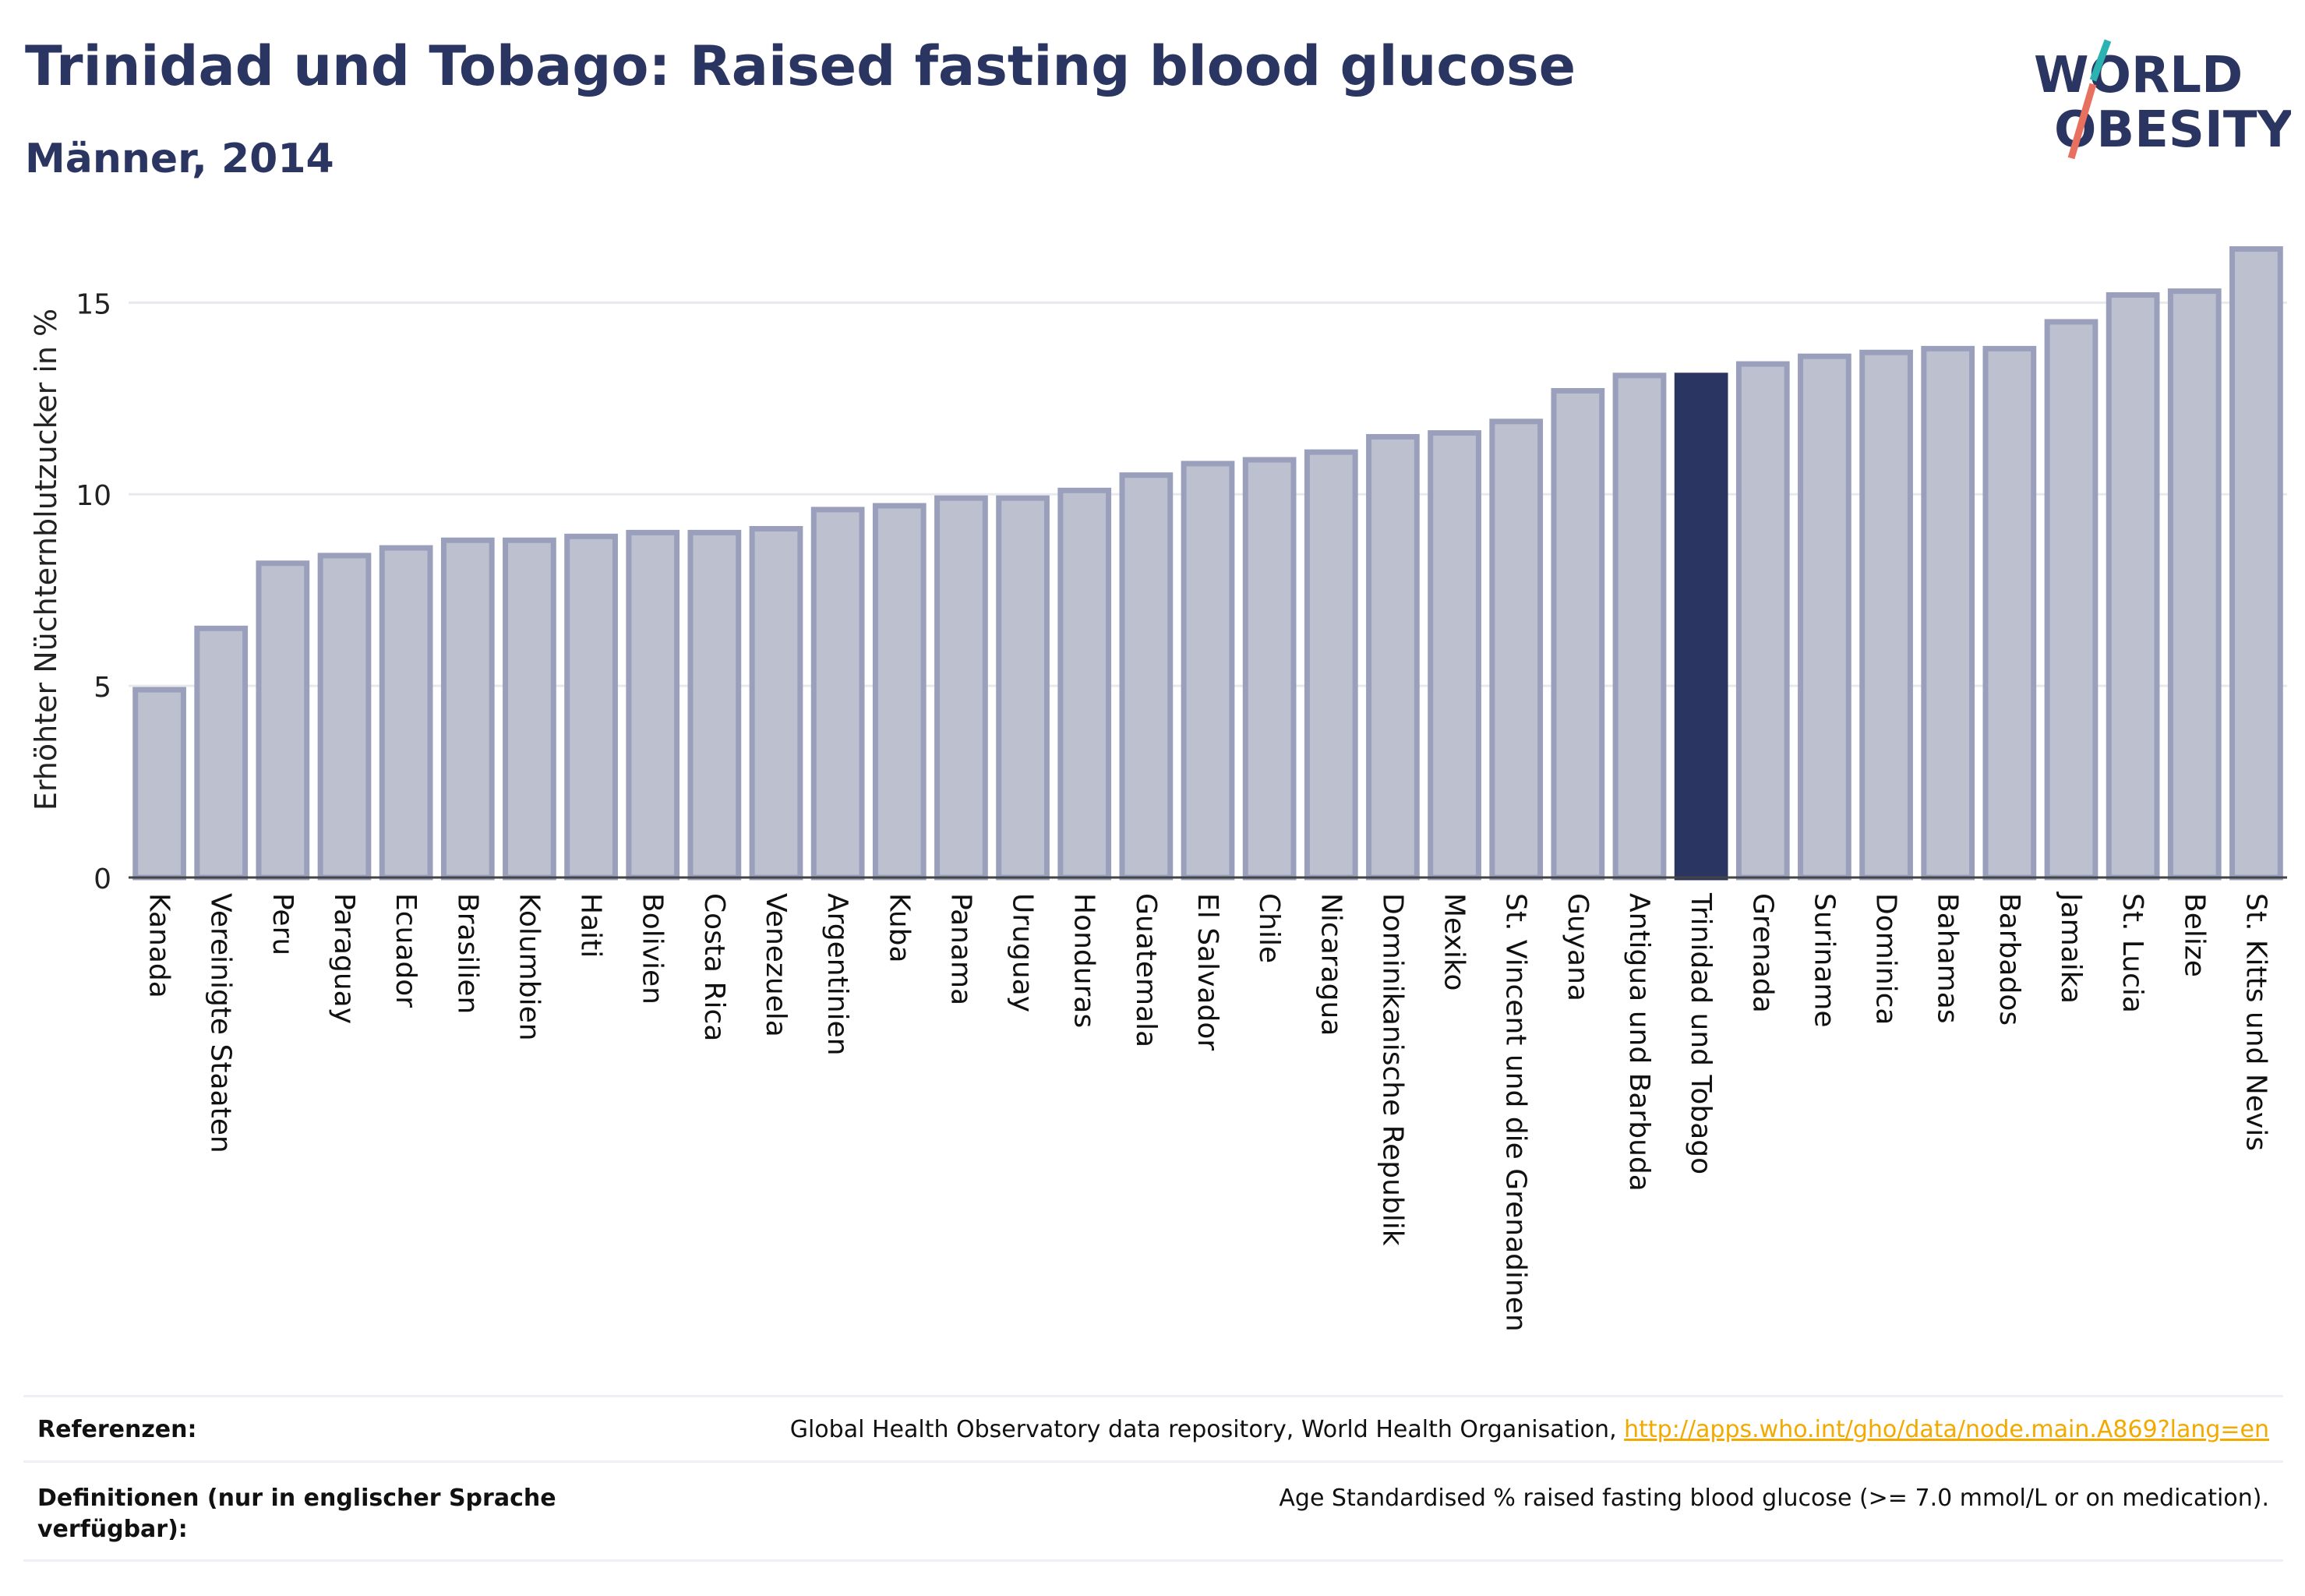 The width and height of the screenshot is (2305, 1596). What do you see at coordinates (1207, 971) in the screenshot?
I see `x-tick-label: El Salvador` at bounding box center [1207, 971].